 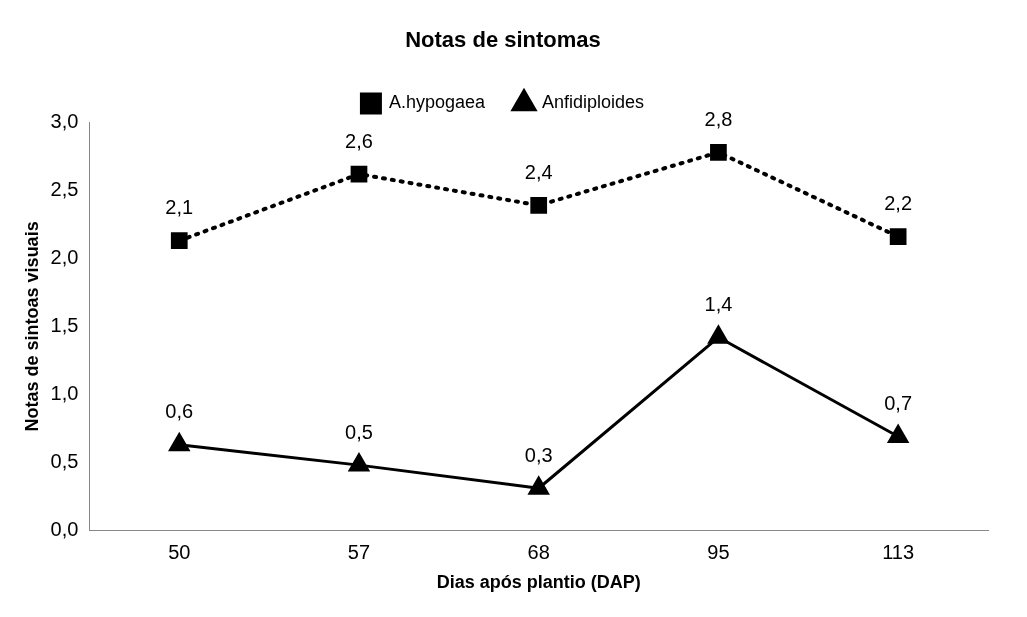 What do you see at coordinates (359, 551) in the screenshot?
I see `x-tick-label: 57` at bounding box center [359, 551].